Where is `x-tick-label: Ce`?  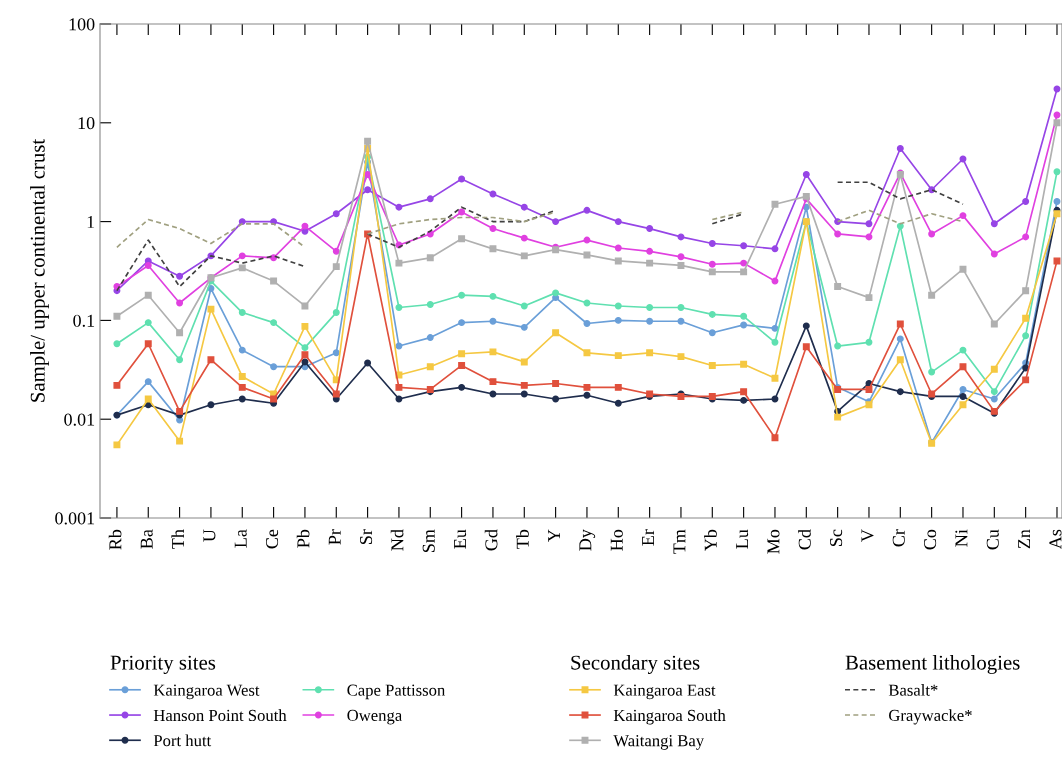
x-tick-label: Ce is located at coordinates (272, 539).